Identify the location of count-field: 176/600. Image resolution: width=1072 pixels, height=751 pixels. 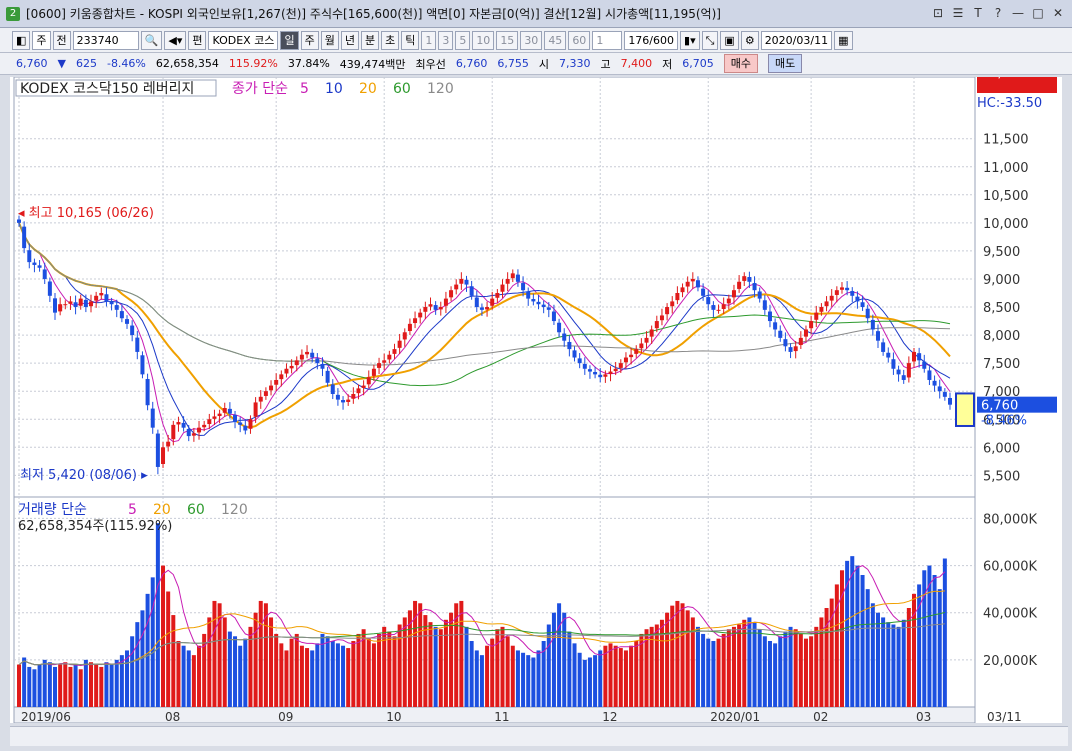
(651, 40).